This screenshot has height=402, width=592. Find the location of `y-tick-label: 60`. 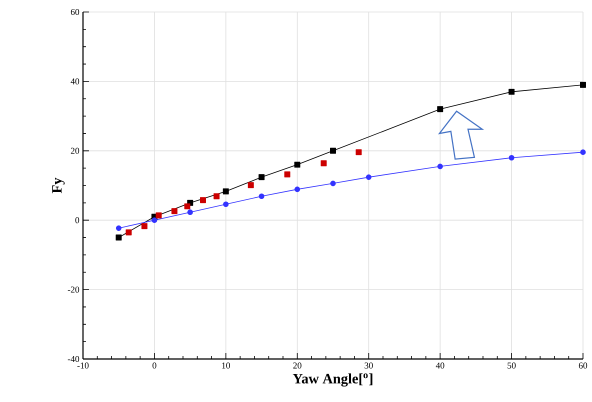

y-tick-label: 60 is located at coordinates (75, 12).